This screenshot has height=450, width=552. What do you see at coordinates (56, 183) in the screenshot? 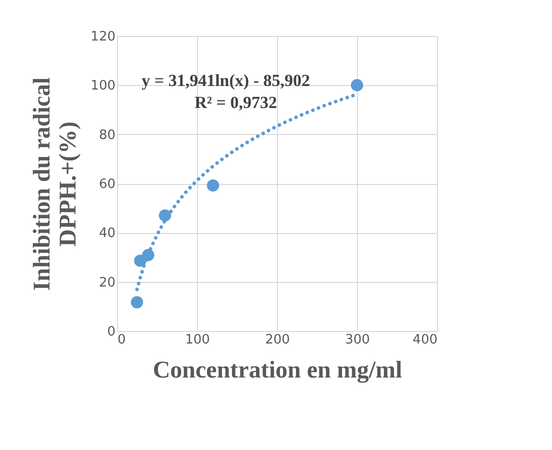
I see `y-axis-title: Inhibition du radical DPPH.+(%)` at bounding box center [56, 183].